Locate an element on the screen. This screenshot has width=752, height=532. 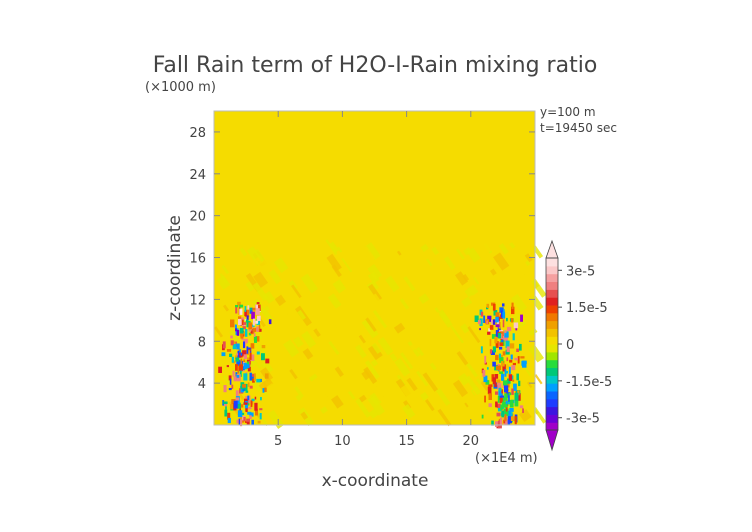
colorbar: 3e-5 1.5e-5 0 -1.5e-5 -3e-5 is located at coordinates (578, 345).